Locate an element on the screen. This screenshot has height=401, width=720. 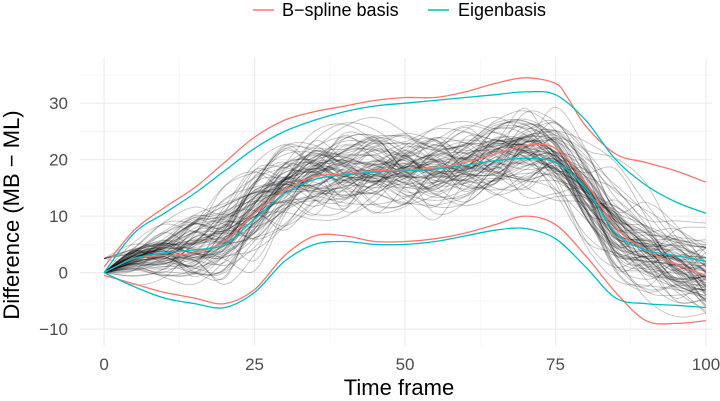
y-axis-ticks: −10 0 10 20 30 is located at coordinates (53, 216).